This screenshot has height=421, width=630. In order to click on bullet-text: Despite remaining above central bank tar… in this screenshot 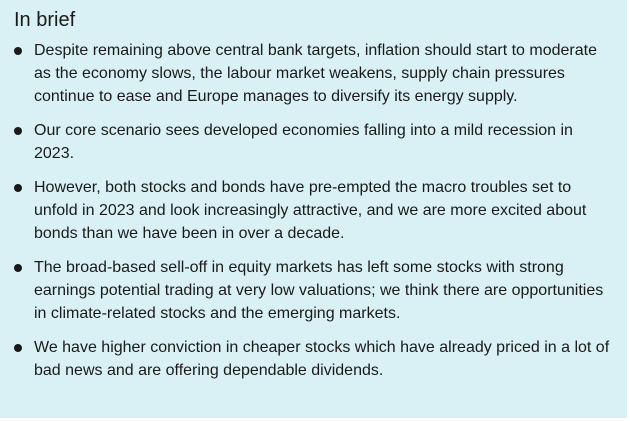, I will do `click(315, 73)`.